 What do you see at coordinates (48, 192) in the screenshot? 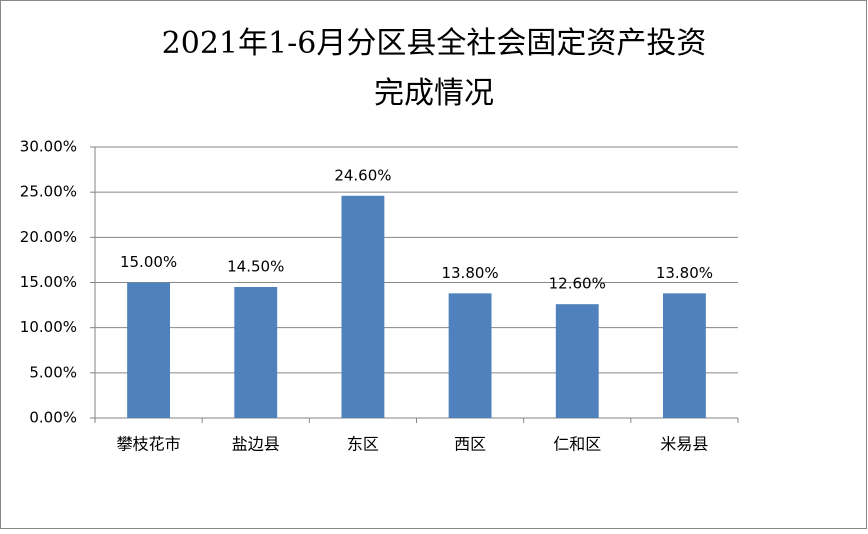
I see `y-tick-label: 25.00%` at bounding box center [48, 192].